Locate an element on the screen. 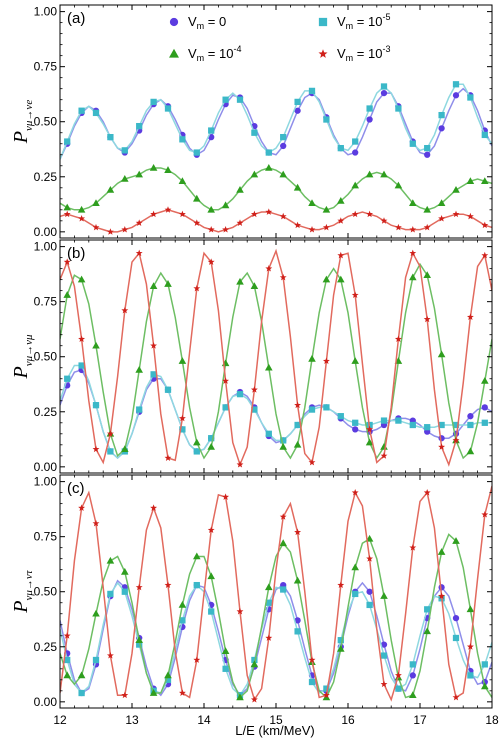 This screenshot has height=743, width=499. legend-label: Vm = 10-5 is located at coordinates (363, 21).